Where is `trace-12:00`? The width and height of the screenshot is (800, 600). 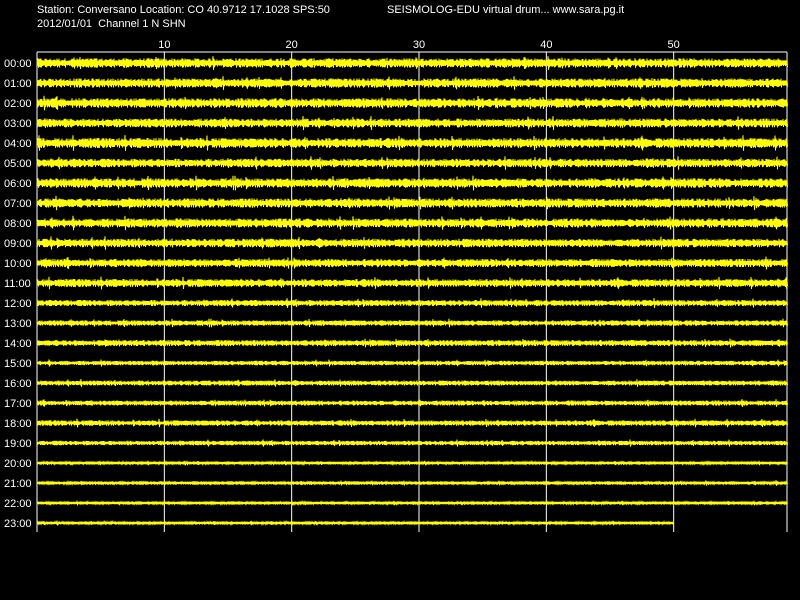
trace-12:00 is located at coordinates (412, 303).